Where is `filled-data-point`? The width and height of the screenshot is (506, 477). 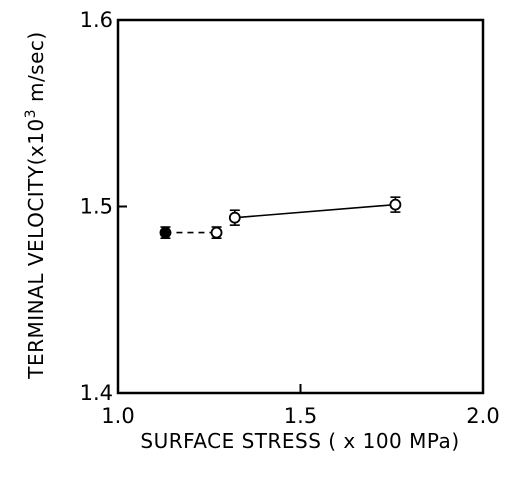
filled-data-point is located at coordinates (165, 232).